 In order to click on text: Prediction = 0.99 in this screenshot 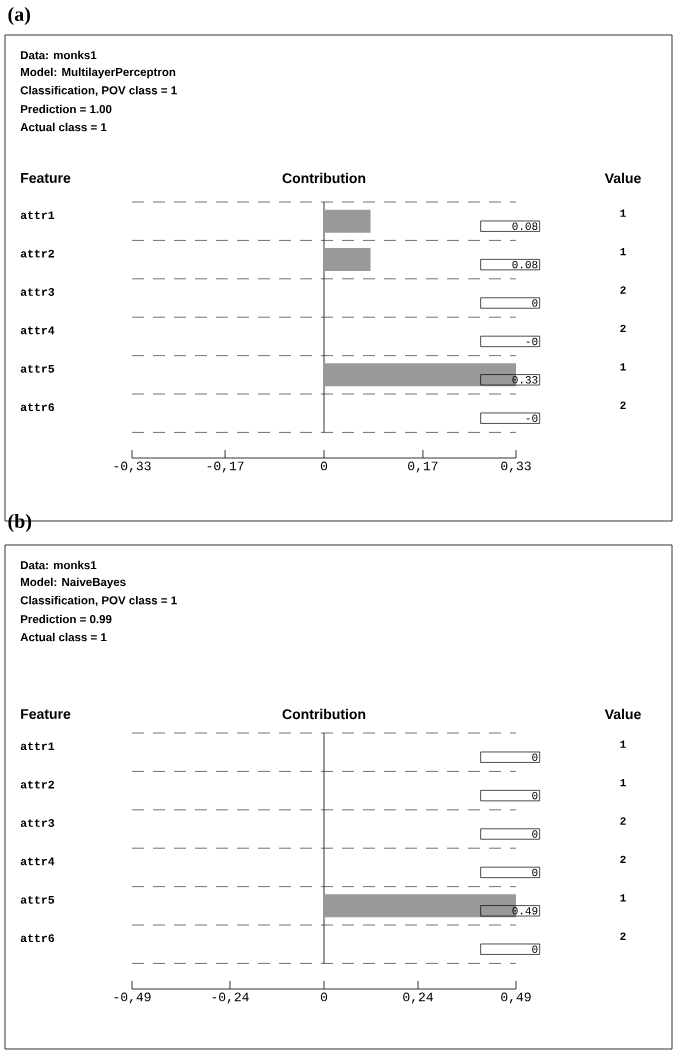, I will do `click(66, 619)`.